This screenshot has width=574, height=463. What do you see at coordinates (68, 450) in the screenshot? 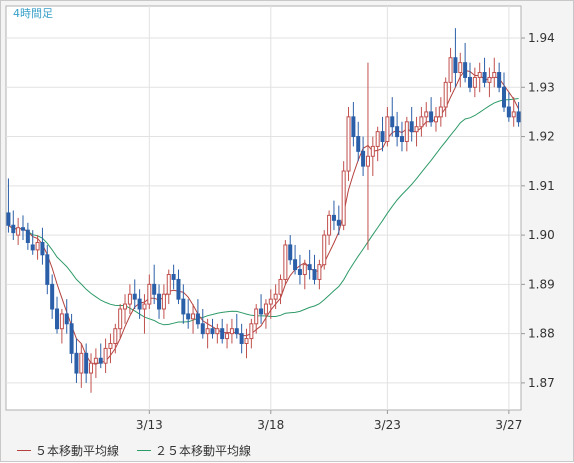
I see `legend-item-ma5: ５本移動平均線` at bounding box center [68, 450].